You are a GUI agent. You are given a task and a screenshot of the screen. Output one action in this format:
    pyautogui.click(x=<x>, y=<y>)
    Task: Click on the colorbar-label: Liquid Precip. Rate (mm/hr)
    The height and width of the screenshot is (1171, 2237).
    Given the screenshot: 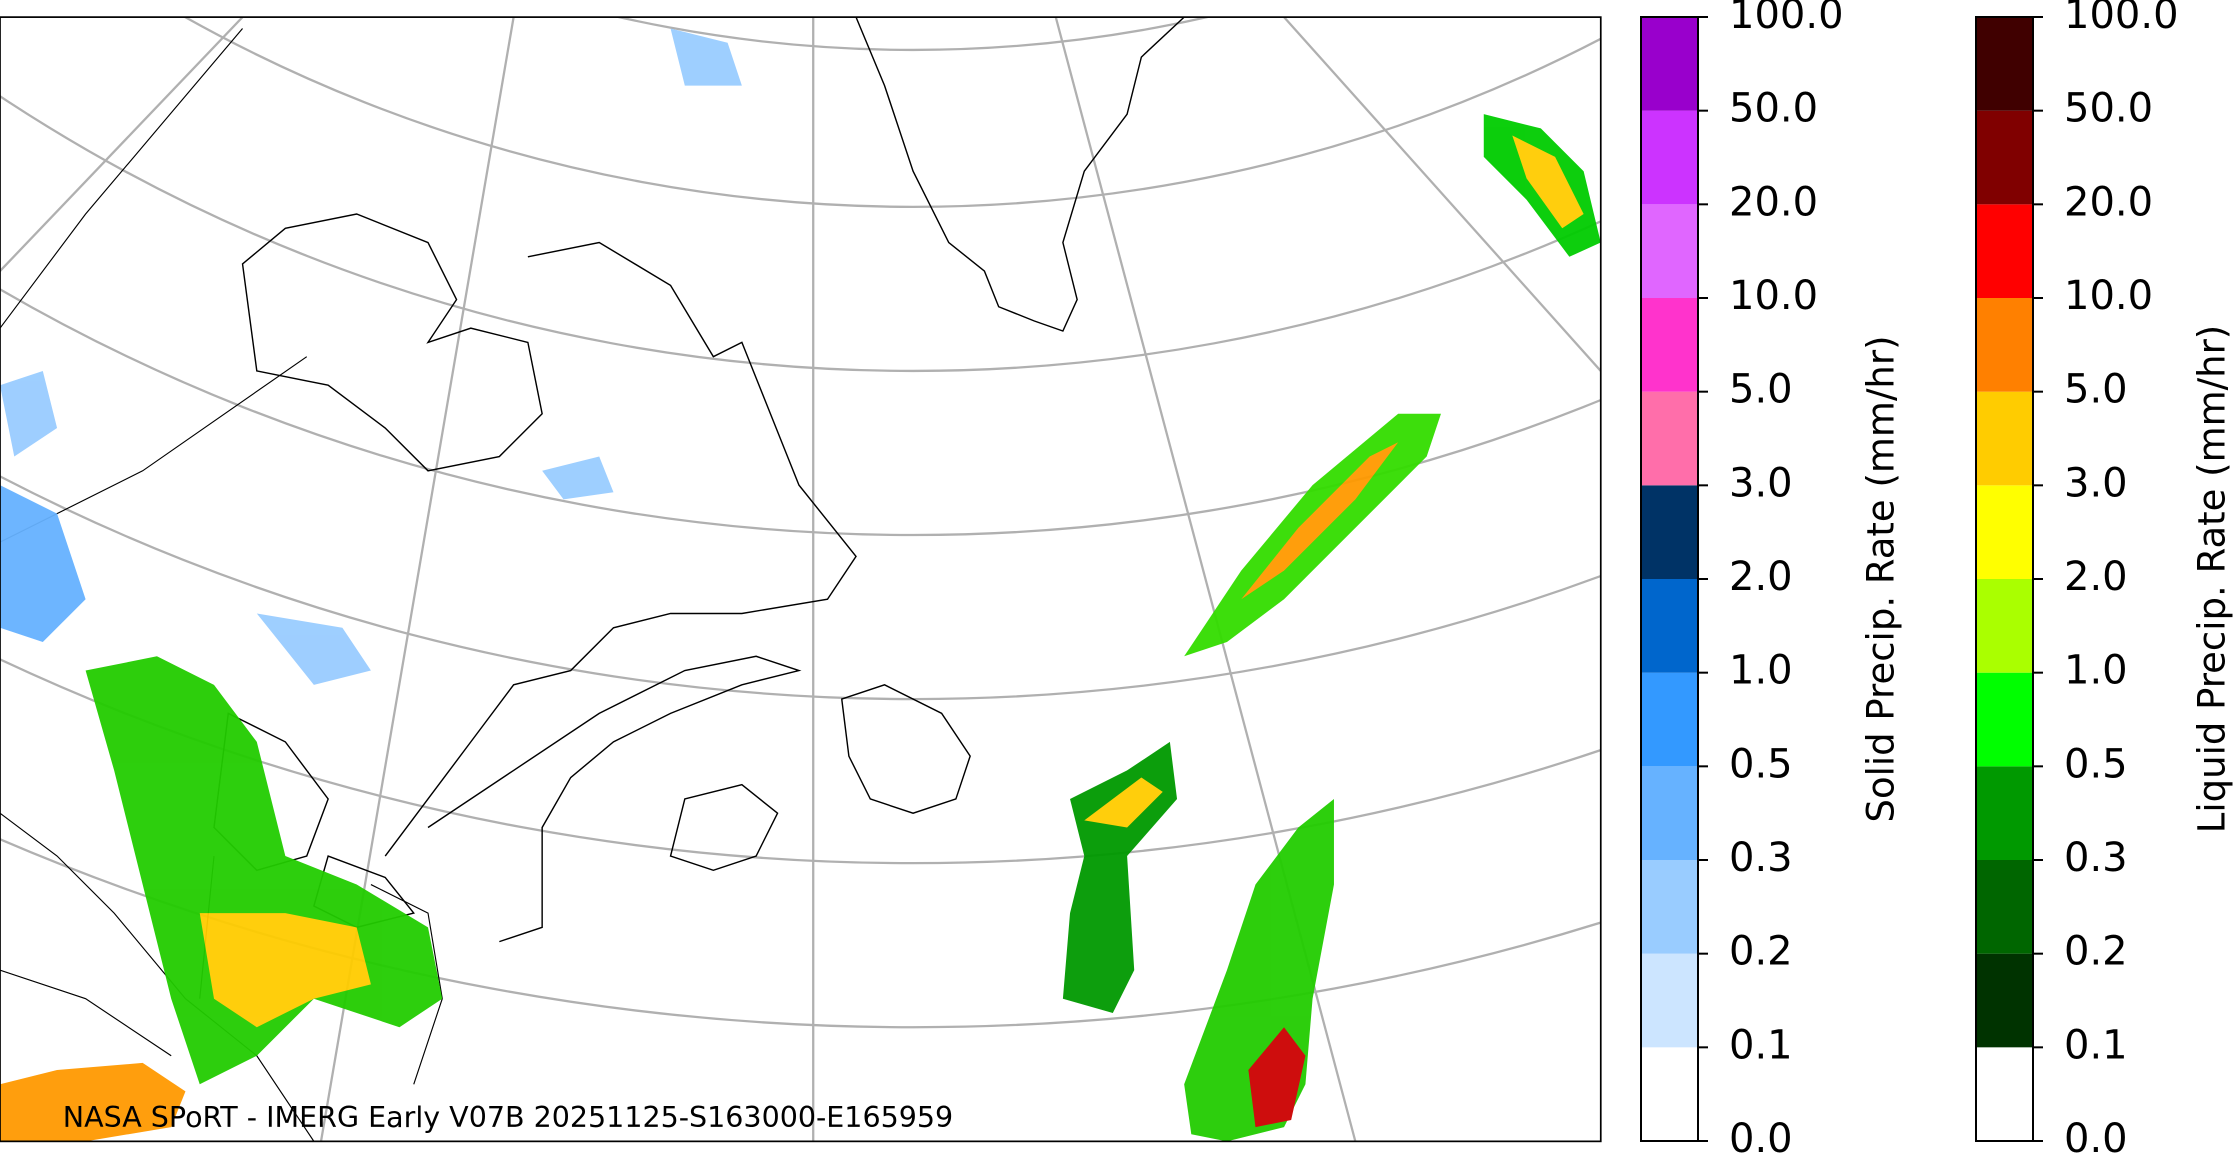 What is the action you would take?
    pyautogui.click(x=2212, y=579)
    